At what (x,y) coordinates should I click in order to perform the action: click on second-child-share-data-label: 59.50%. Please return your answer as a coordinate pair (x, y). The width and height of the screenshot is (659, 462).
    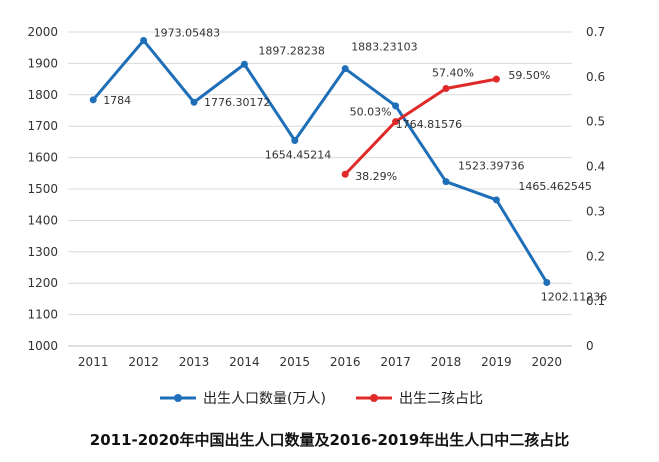
    Looking at the image, I should click on (529, 75).